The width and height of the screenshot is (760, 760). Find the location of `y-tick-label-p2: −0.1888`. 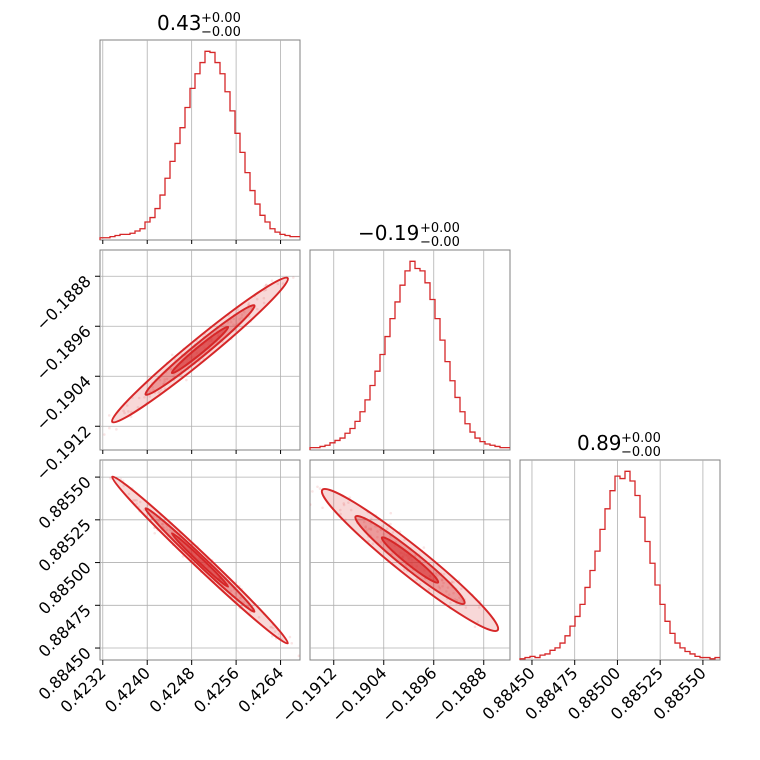

y-tick-label-p2: −0.1888 is located at coordinates (63, 303).